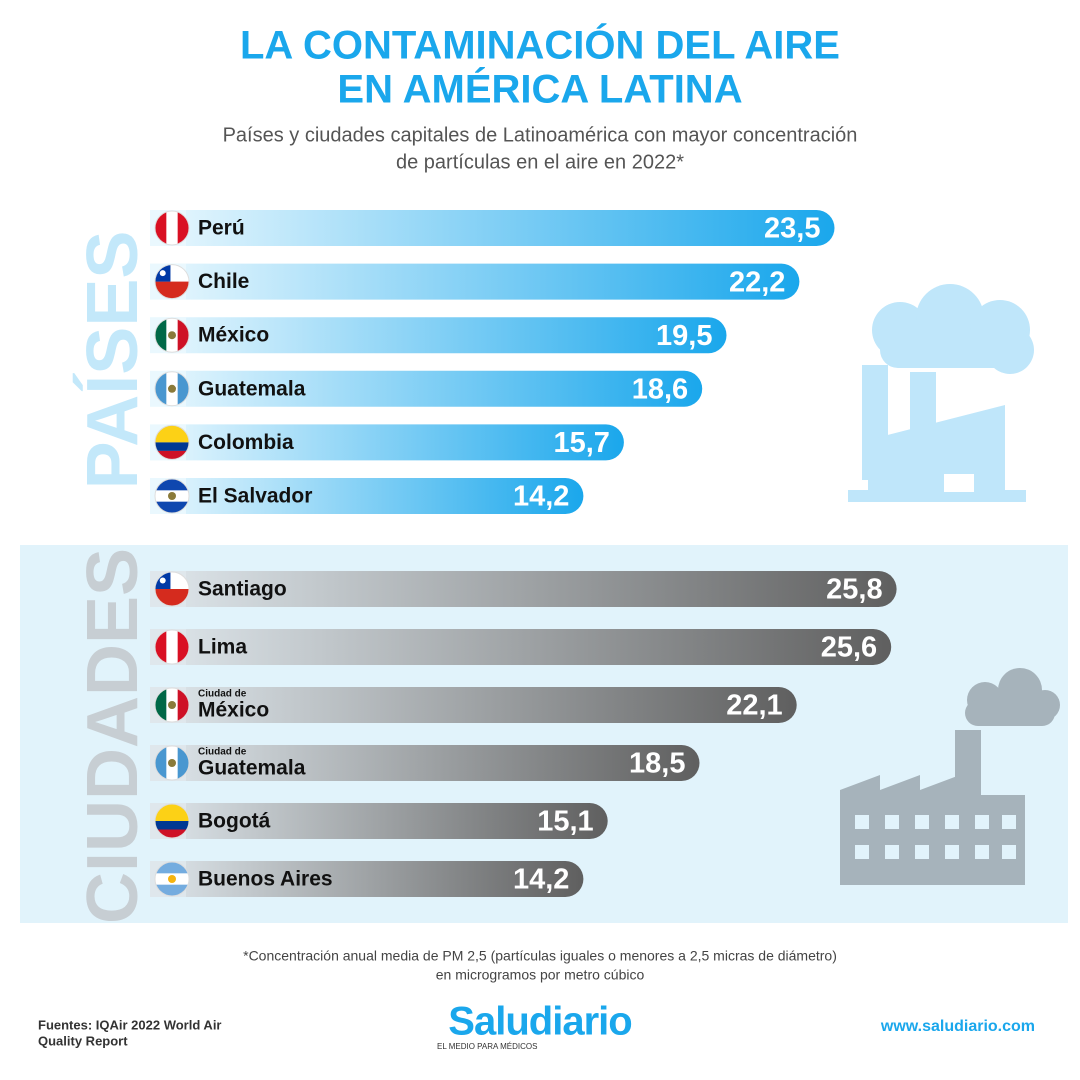 The width and height of the screenshot is (1080, 1080). What do you see at coordinates (849, 648) in the screenshot?
I see `value-label: 25,6` at bounding box center [849, 648].